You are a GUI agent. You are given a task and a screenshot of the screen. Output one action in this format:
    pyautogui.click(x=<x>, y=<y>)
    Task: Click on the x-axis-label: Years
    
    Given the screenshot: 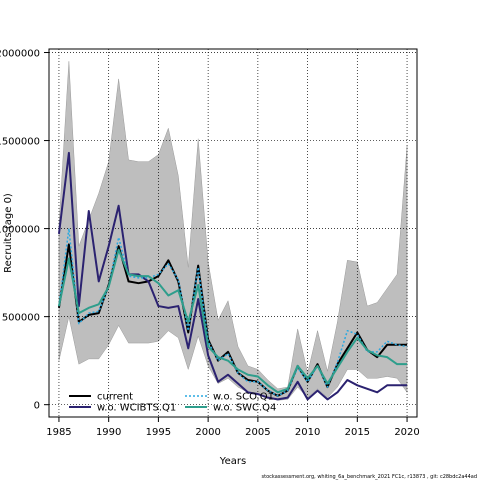 What is the action you would take?
    pyautogui.click(x=232, y=461)
    